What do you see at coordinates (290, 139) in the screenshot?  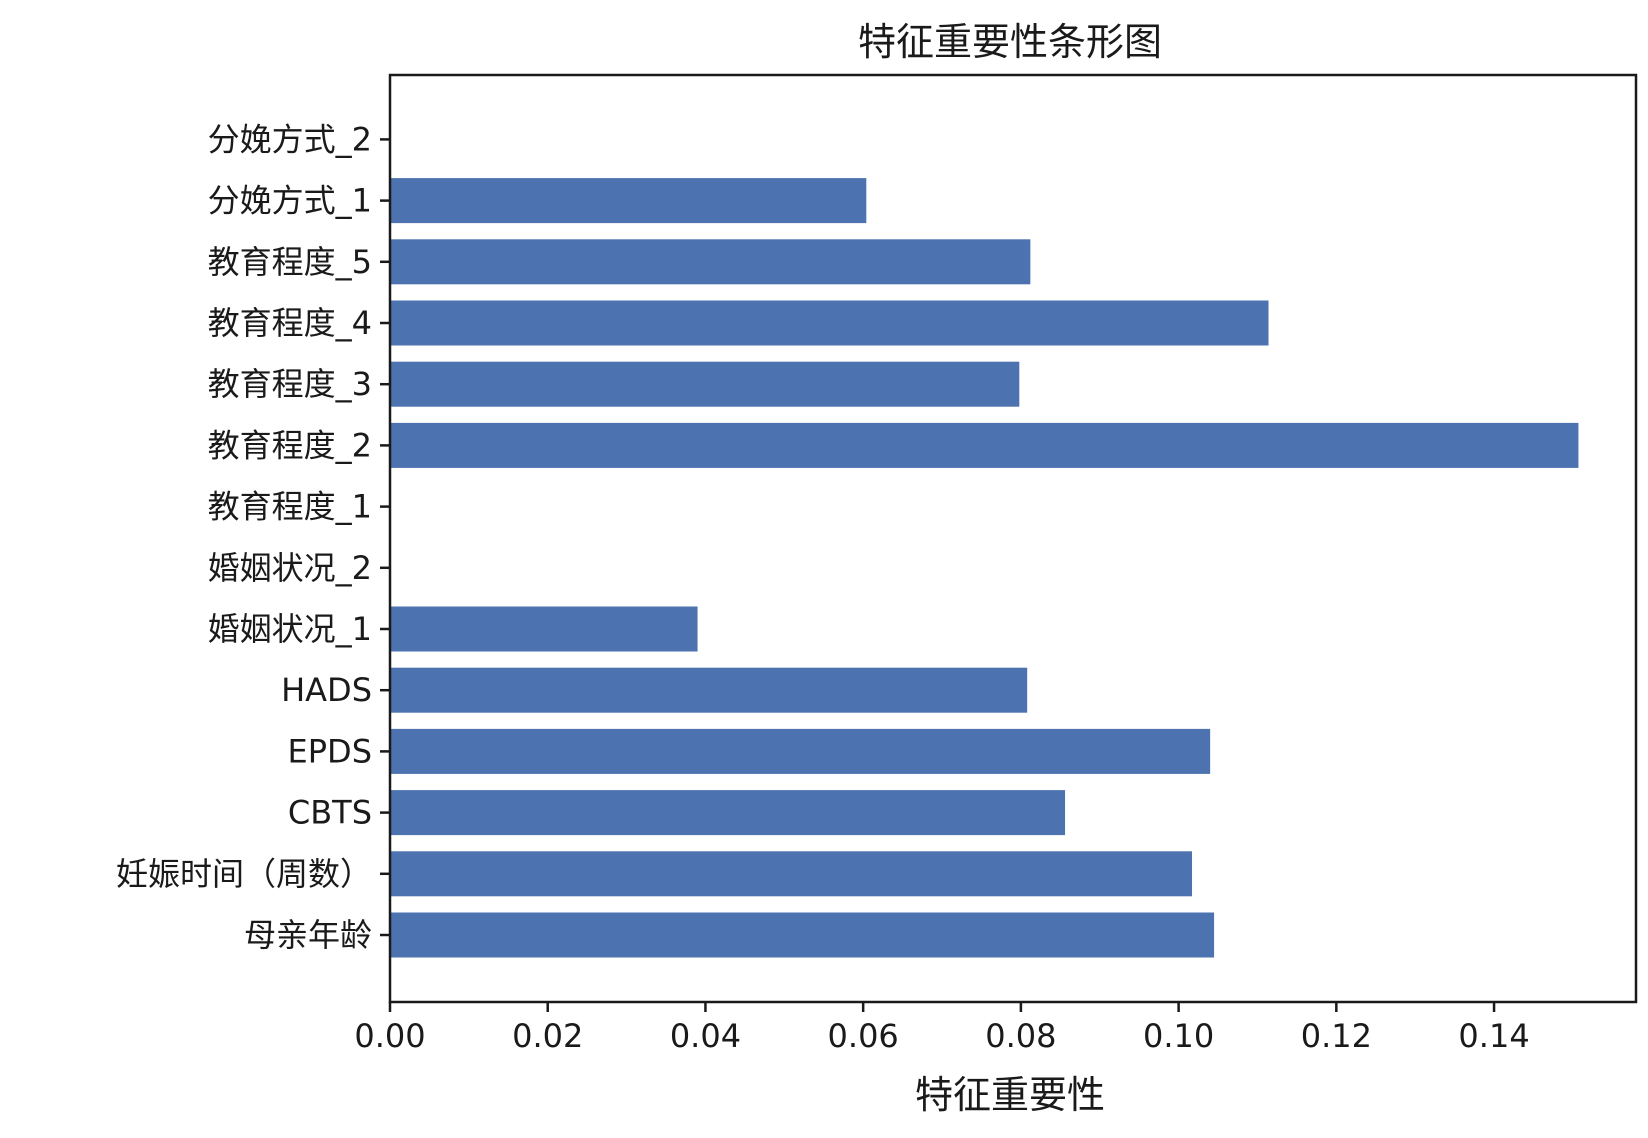 I see `y-tick-label: 分娩方式_2` at bounding box center [290, 139].